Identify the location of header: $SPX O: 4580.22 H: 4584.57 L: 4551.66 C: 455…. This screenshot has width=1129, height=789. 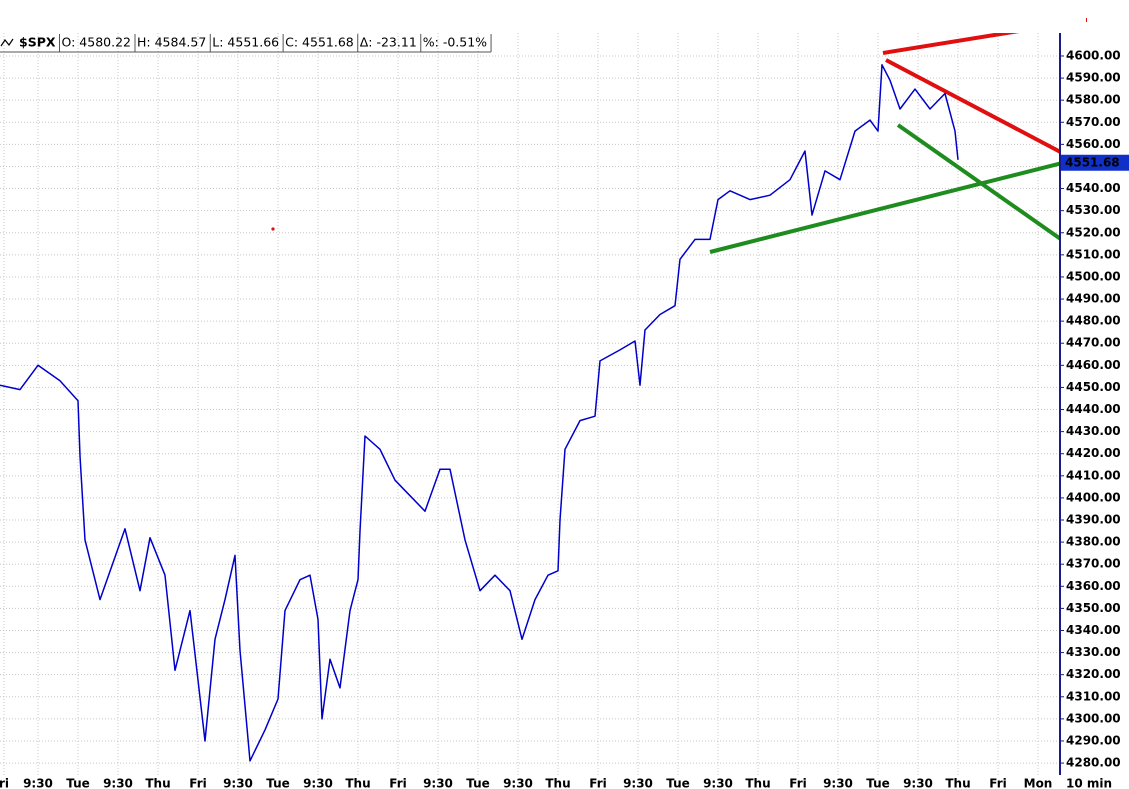
(246, 43).